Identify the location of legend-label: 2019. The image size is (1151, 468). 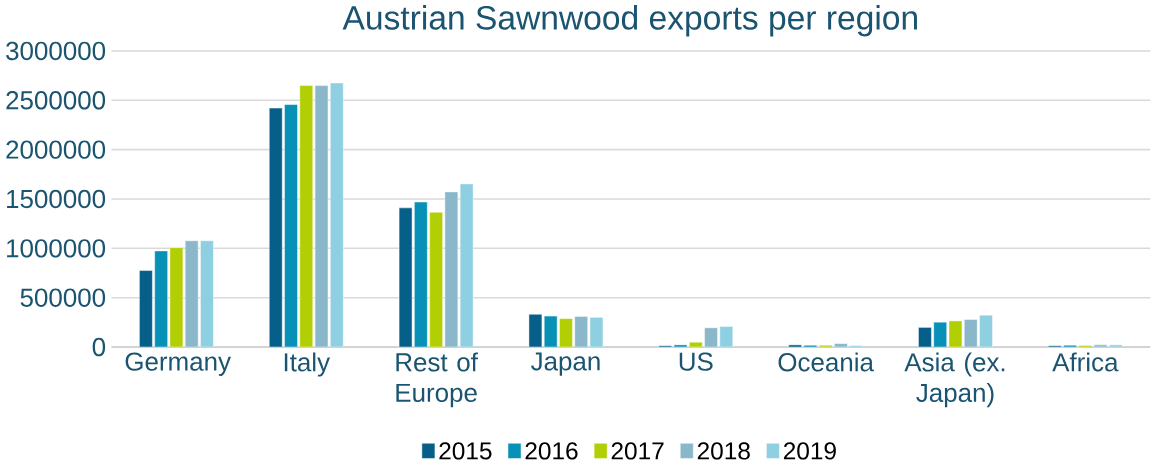
(809, 451).